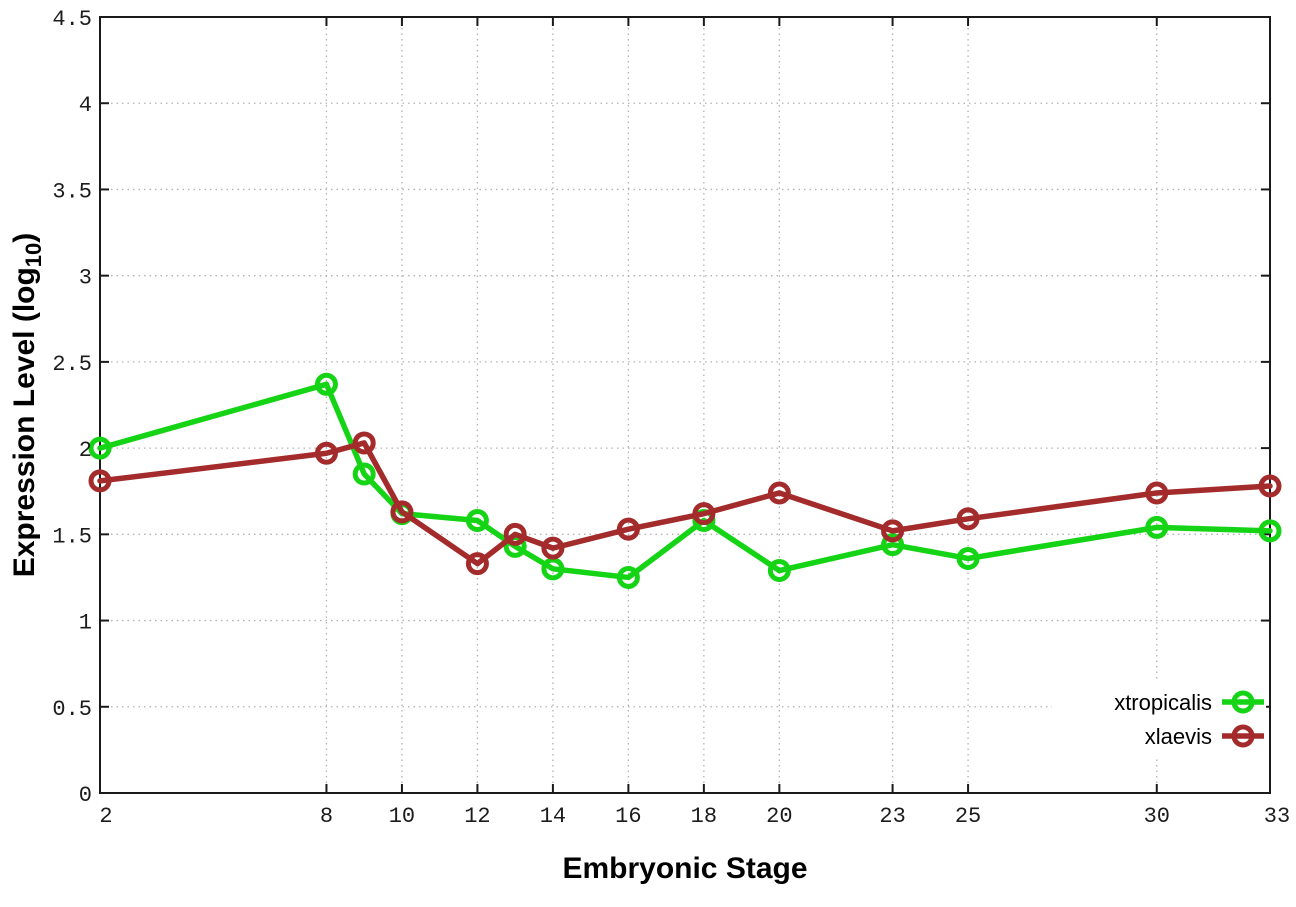 The height and width of the screenshot is (907, 1296). I want to click on y-tick-label-0: 0, so click(85, 795).